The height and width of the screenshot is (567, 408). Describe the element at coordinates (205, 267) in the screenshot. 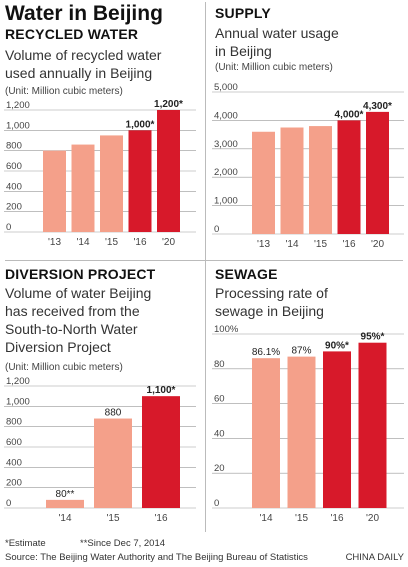

I see `column-divider` at that location.